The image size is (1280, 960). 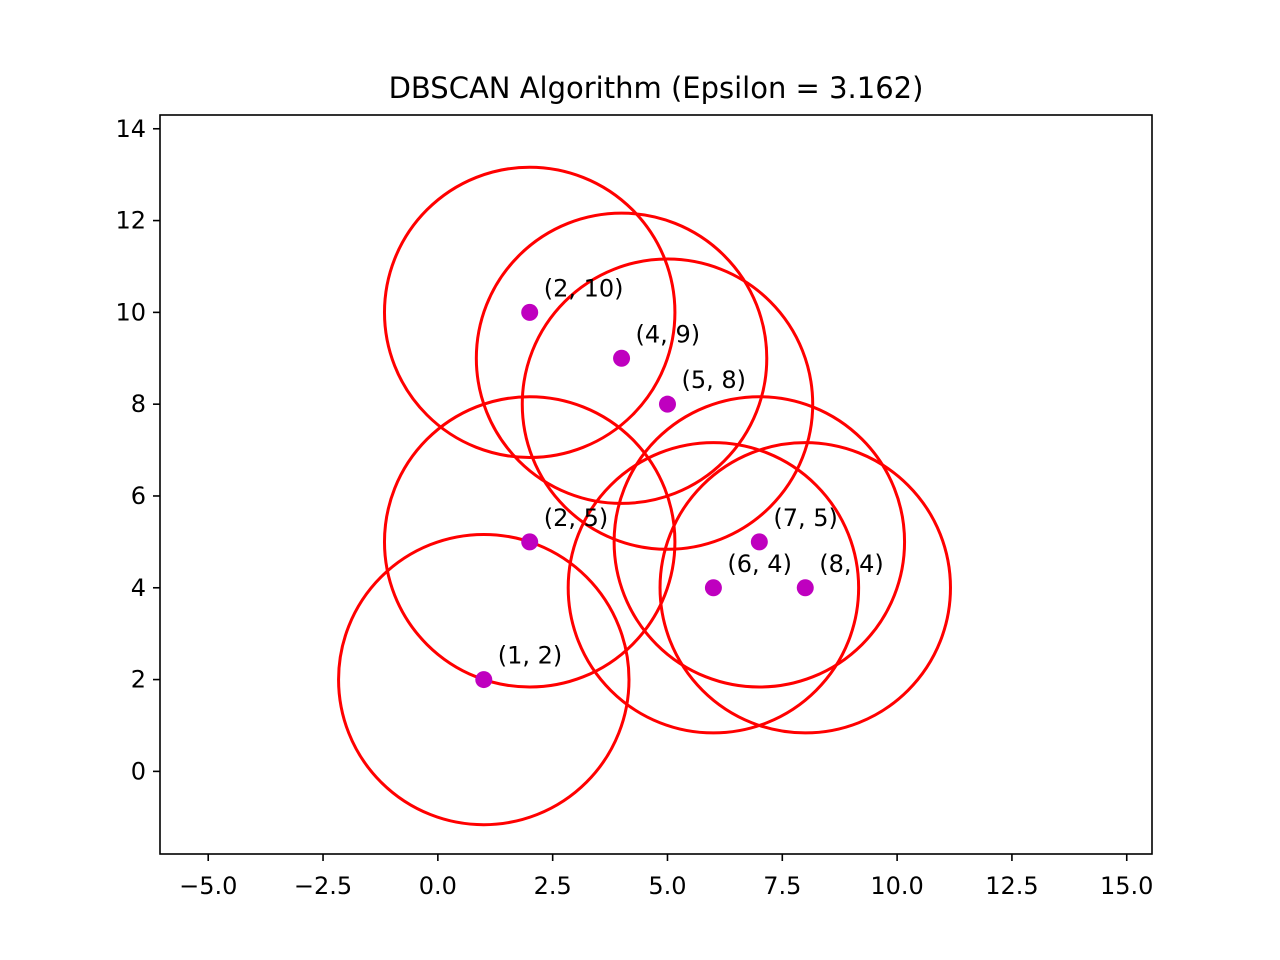 What do you see at coordinates (667, 886) in the screenshot?
I see `x-tick-label: 5.0` at bounding box center [667, 886].